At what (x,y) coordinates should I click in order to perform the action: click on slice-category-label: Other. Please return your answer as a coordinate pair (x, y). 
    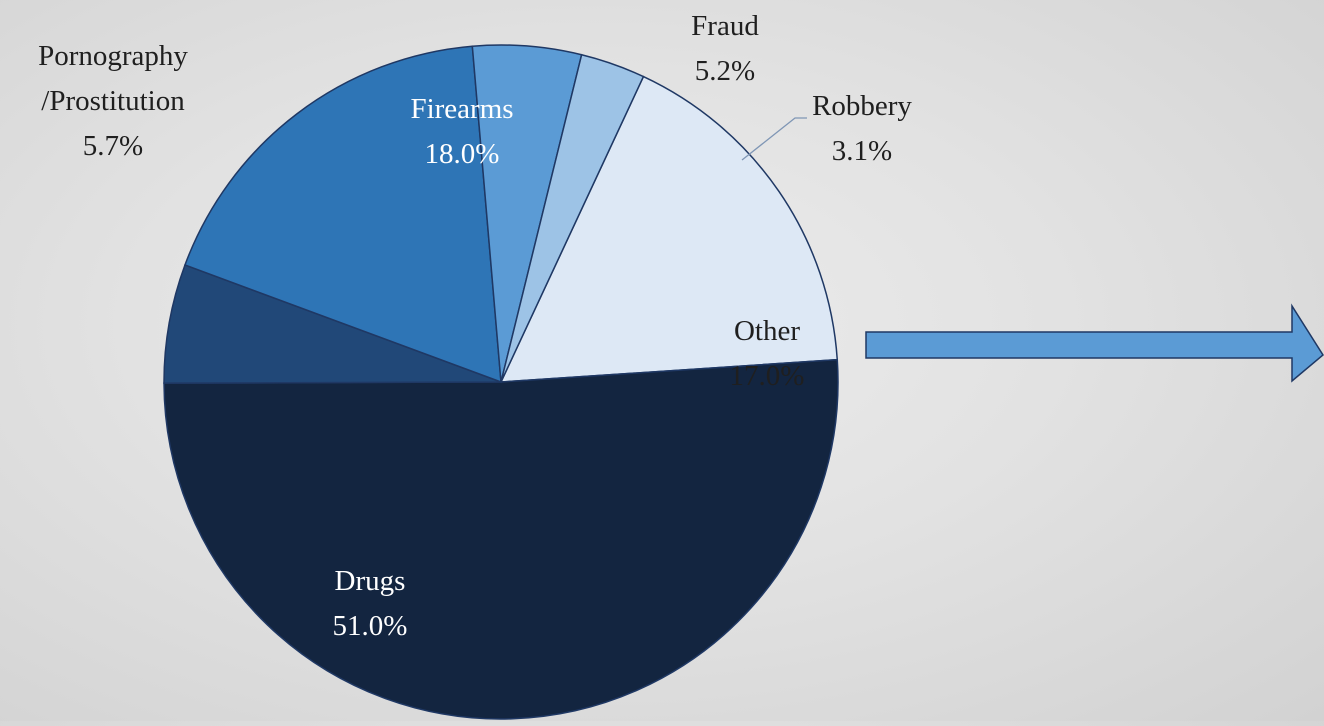
    Looking at the image, I should click on (767, 331).